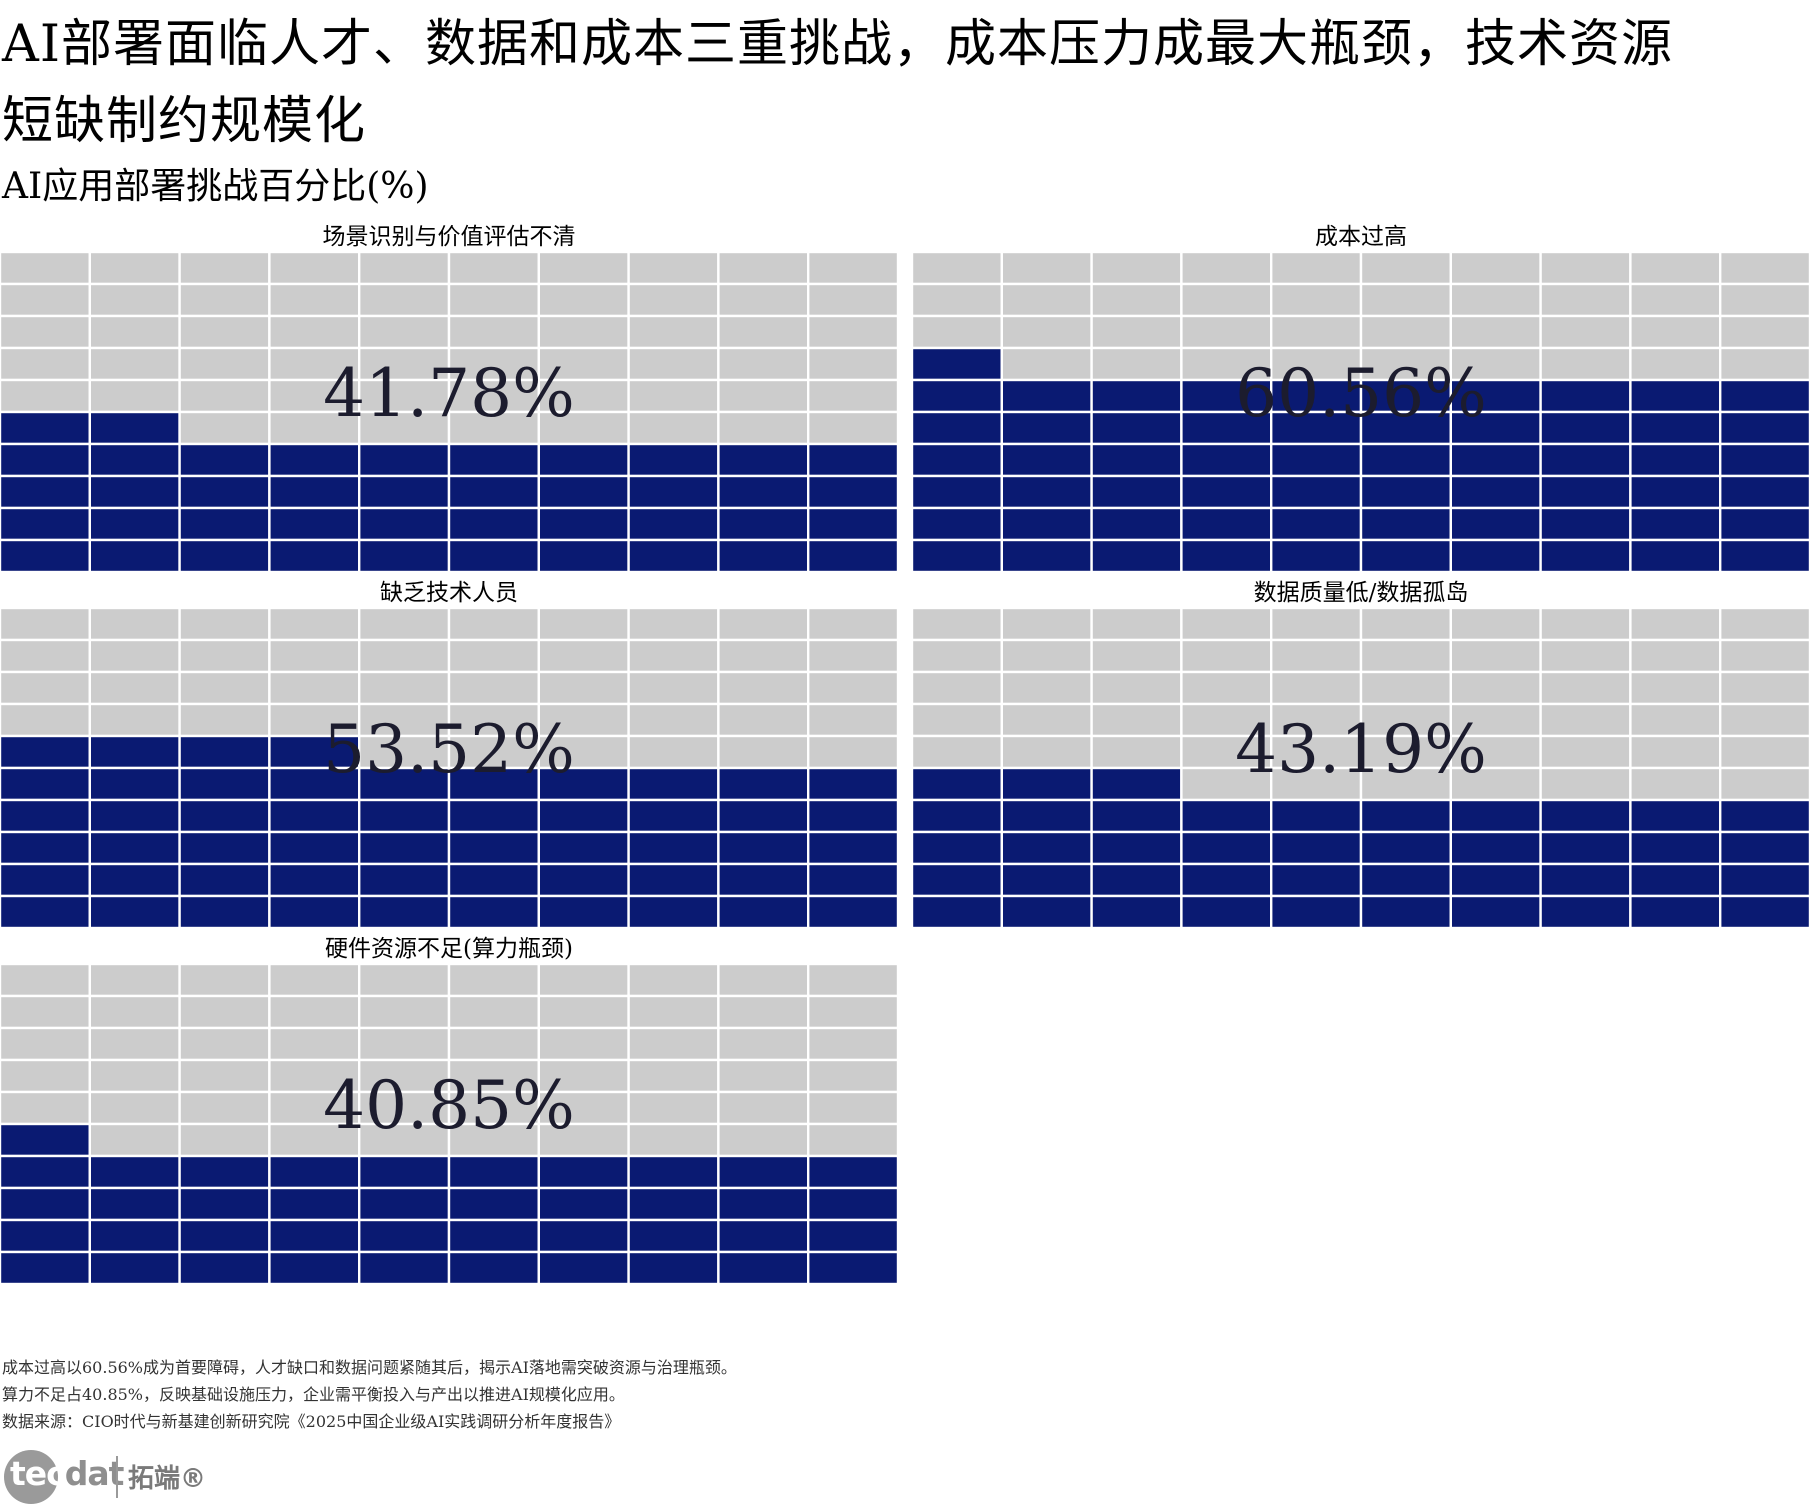 This screenshot has width=1811, height=1509. What do you see at coordinates (38, 1473) in the screenshot?
I see `logo-wordmark-part: tec` at bounding box center [38, 1473].